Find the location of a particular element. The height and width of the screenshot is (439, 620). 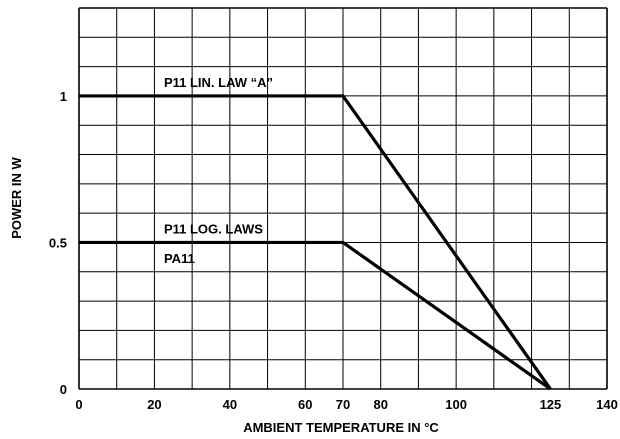

curve-annotation: P11 LOG. LAWS is located at coordinates (213, 229).